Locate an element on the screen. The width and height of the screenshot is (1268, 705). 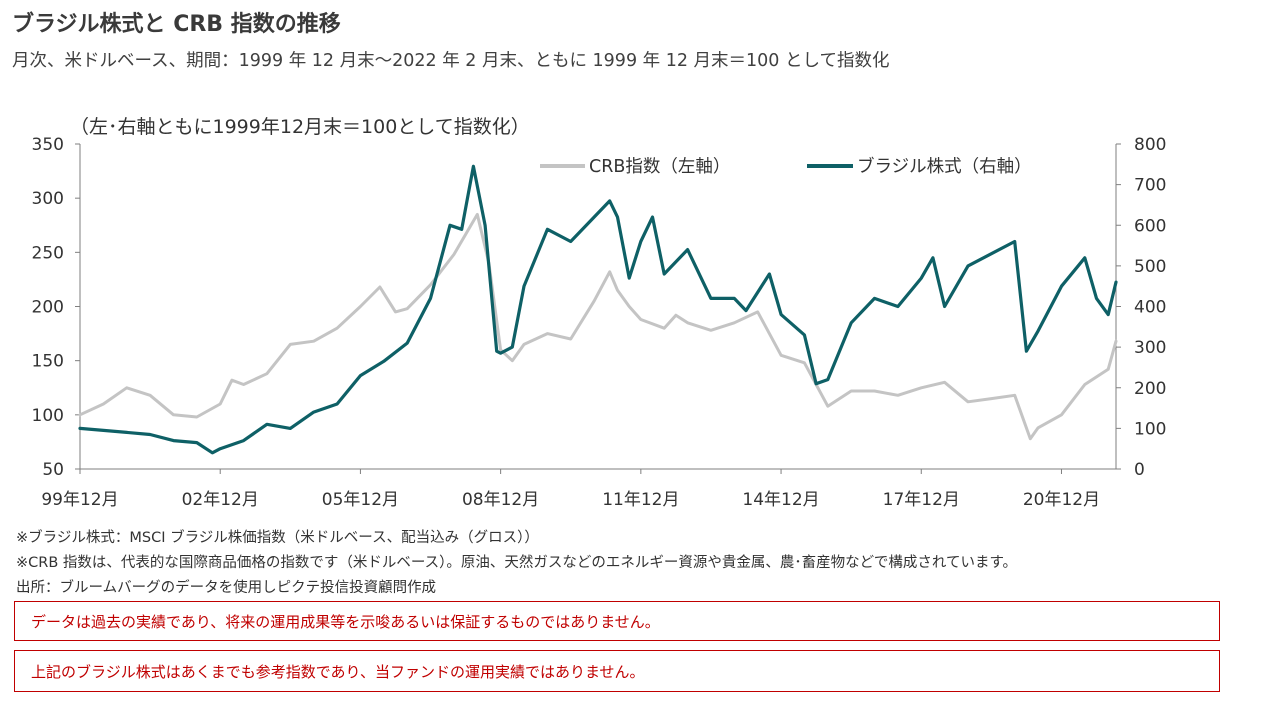
y-left-tick-label: 150 is located at coordinates (48, 362).